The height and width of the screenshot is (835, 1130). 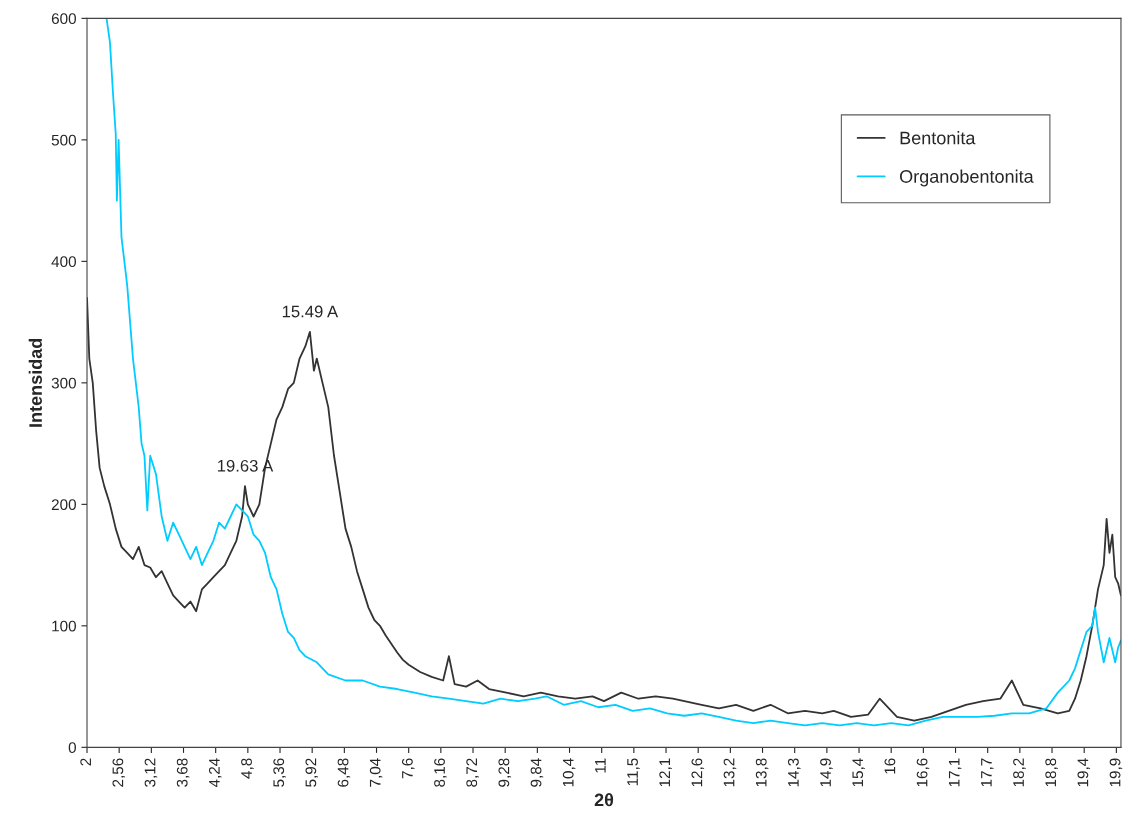 I want to click on x-tick-label: 15,4, so click(x=858, y=772).